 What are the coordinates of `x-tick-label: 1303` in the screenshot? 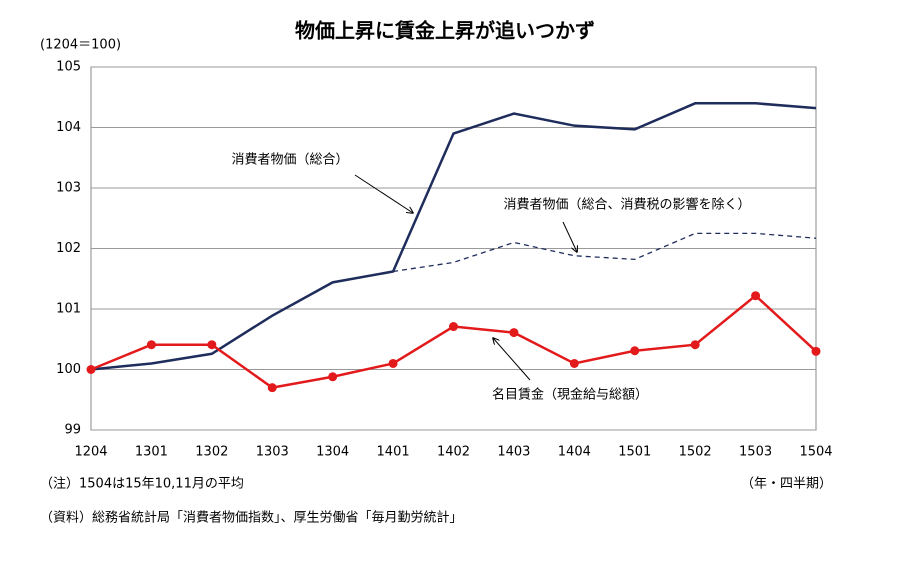 It's located at (272, 452).